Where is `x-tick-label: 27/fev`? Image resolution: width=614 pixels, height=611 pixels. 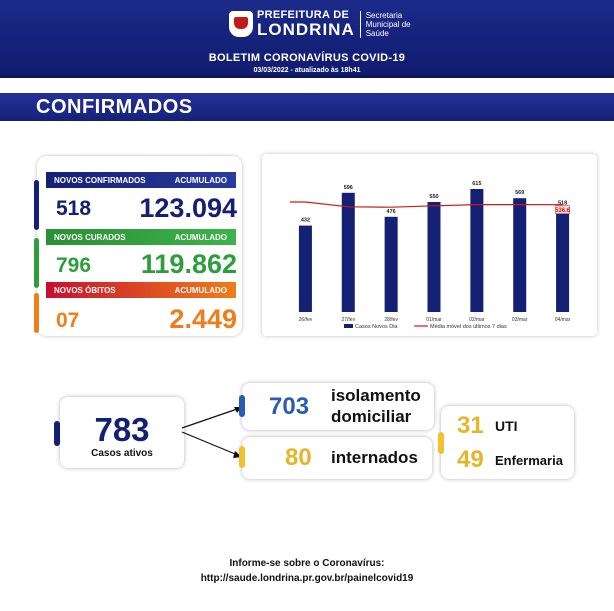 x-tick-label: 27/fev is located at coordinates (348, 320).